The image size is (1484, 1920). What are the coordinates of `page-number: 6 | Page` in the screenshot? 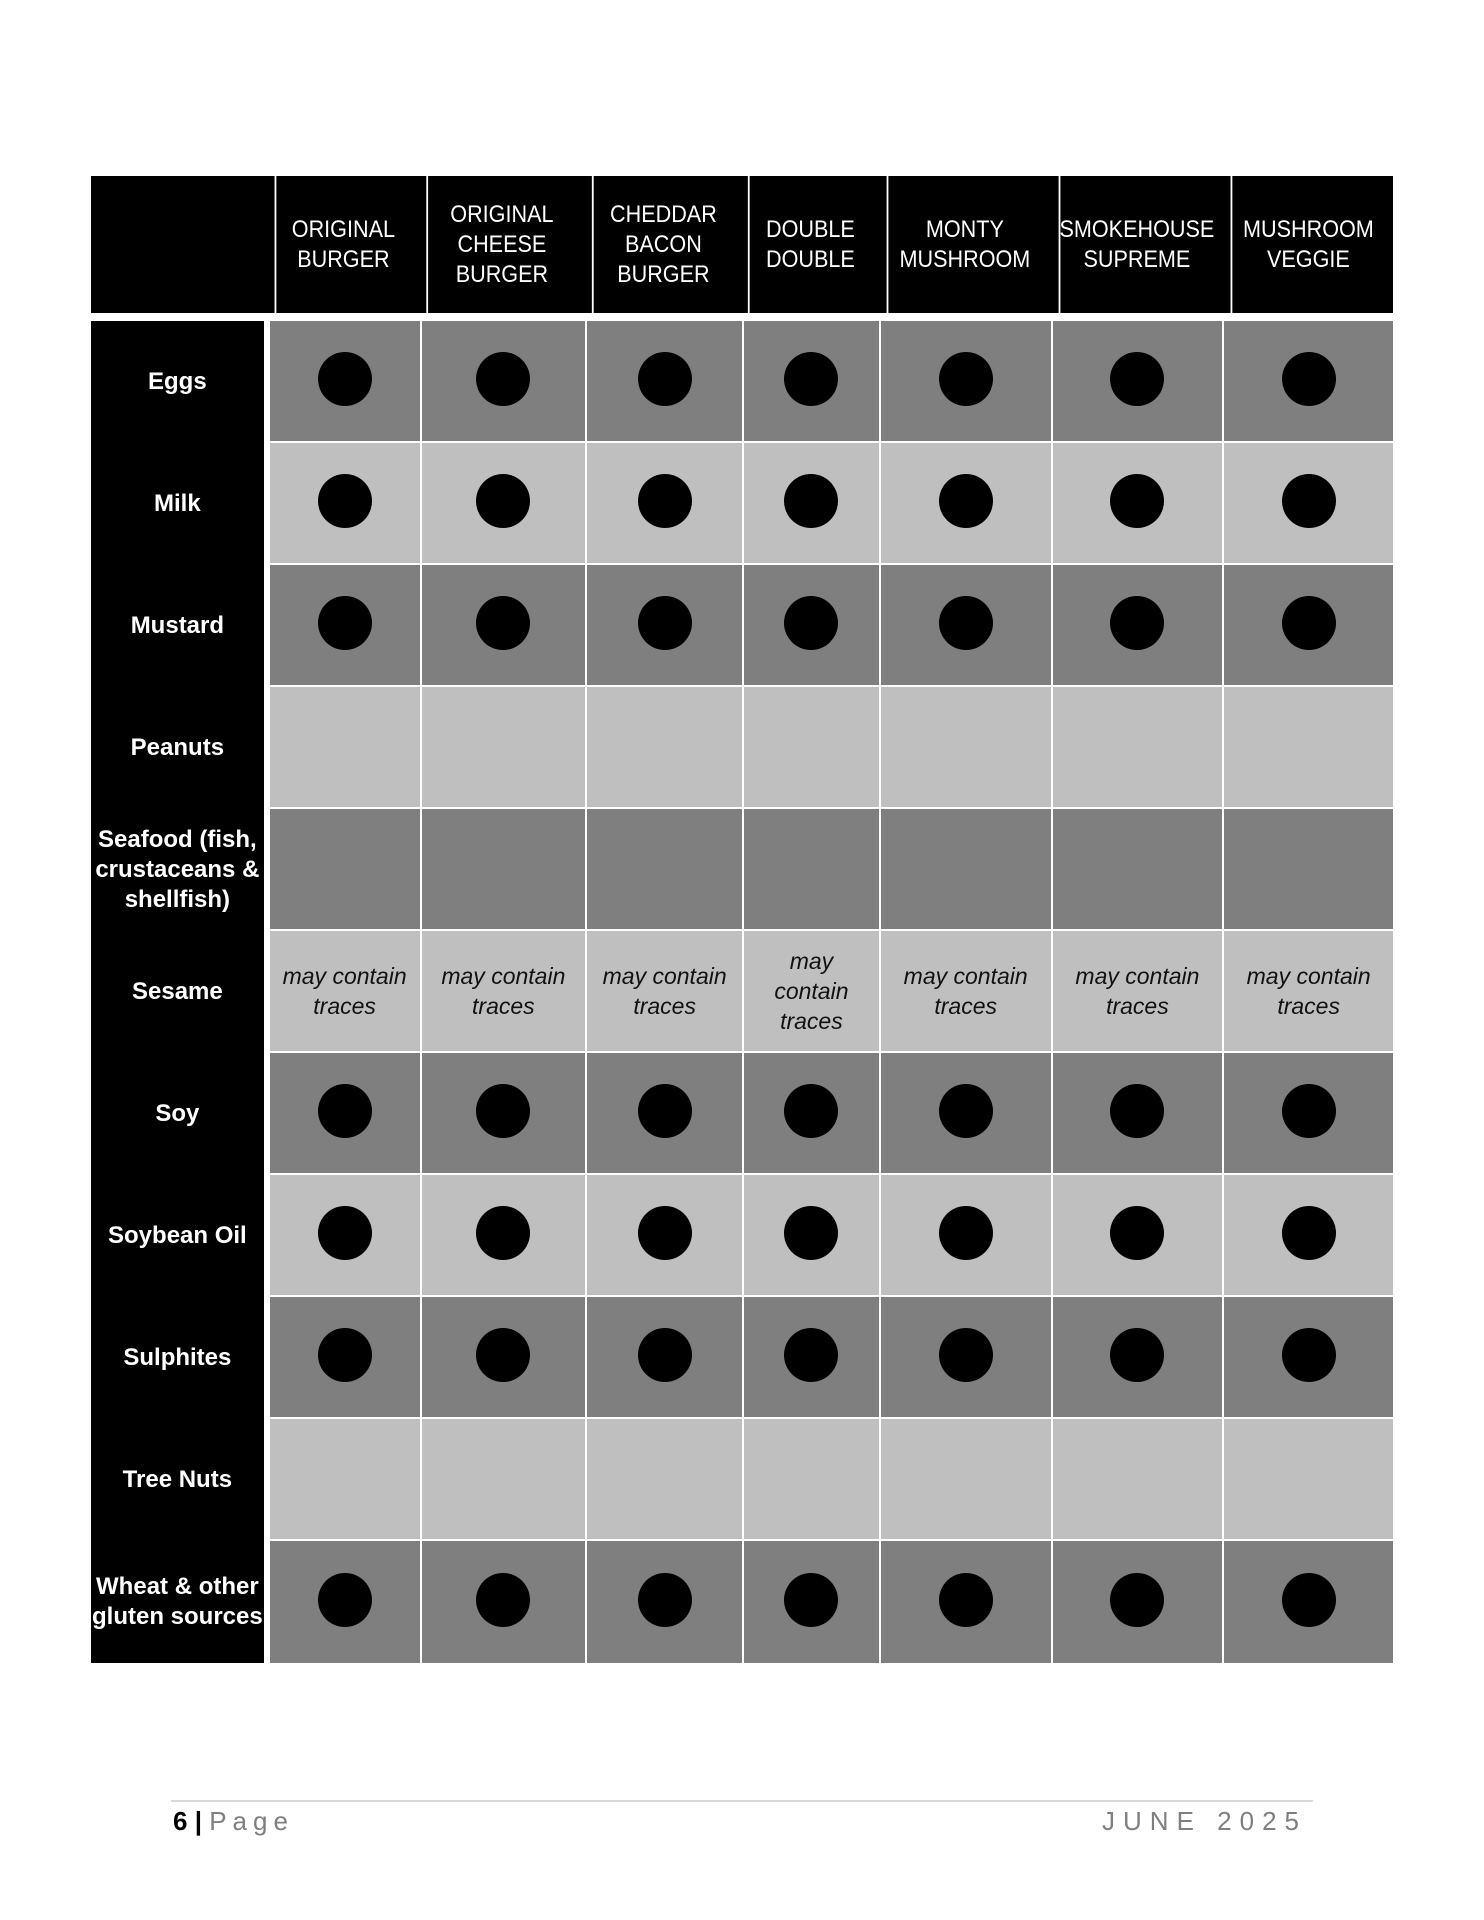 It's located at (233, 1821).